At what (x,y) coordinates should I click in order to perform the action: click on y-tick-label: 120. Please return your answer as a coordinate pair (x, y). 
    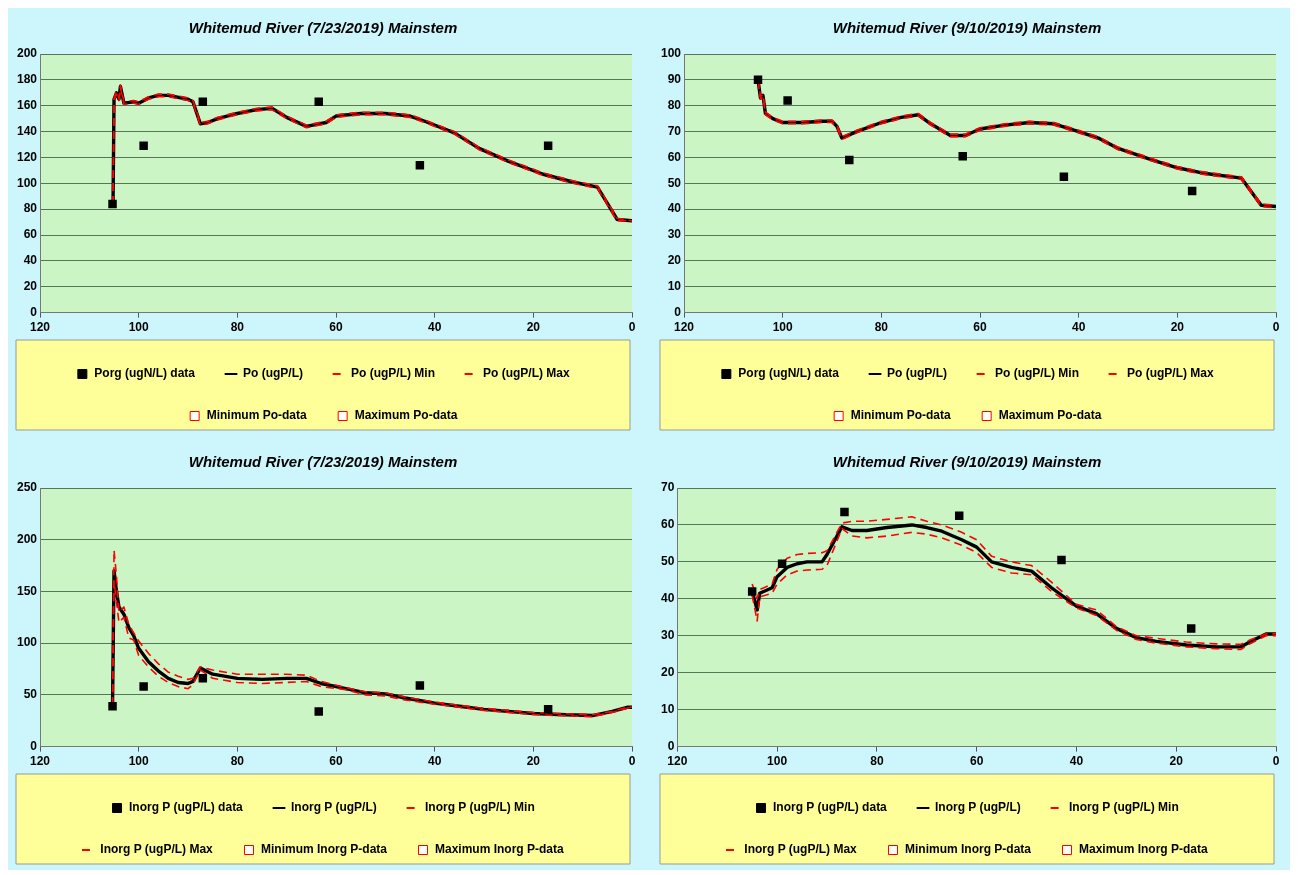
    Looking at the image, I should click on (27, 156).